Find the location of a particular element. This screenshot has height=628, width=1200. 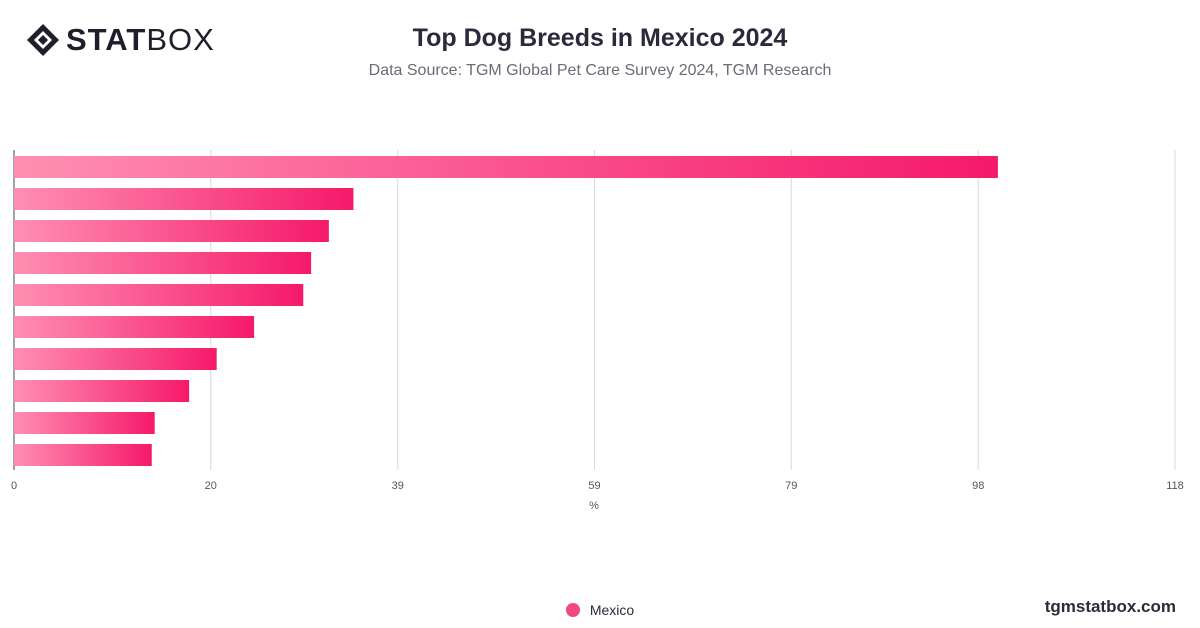

legend: Mexico is located at coordinates (600, 610).